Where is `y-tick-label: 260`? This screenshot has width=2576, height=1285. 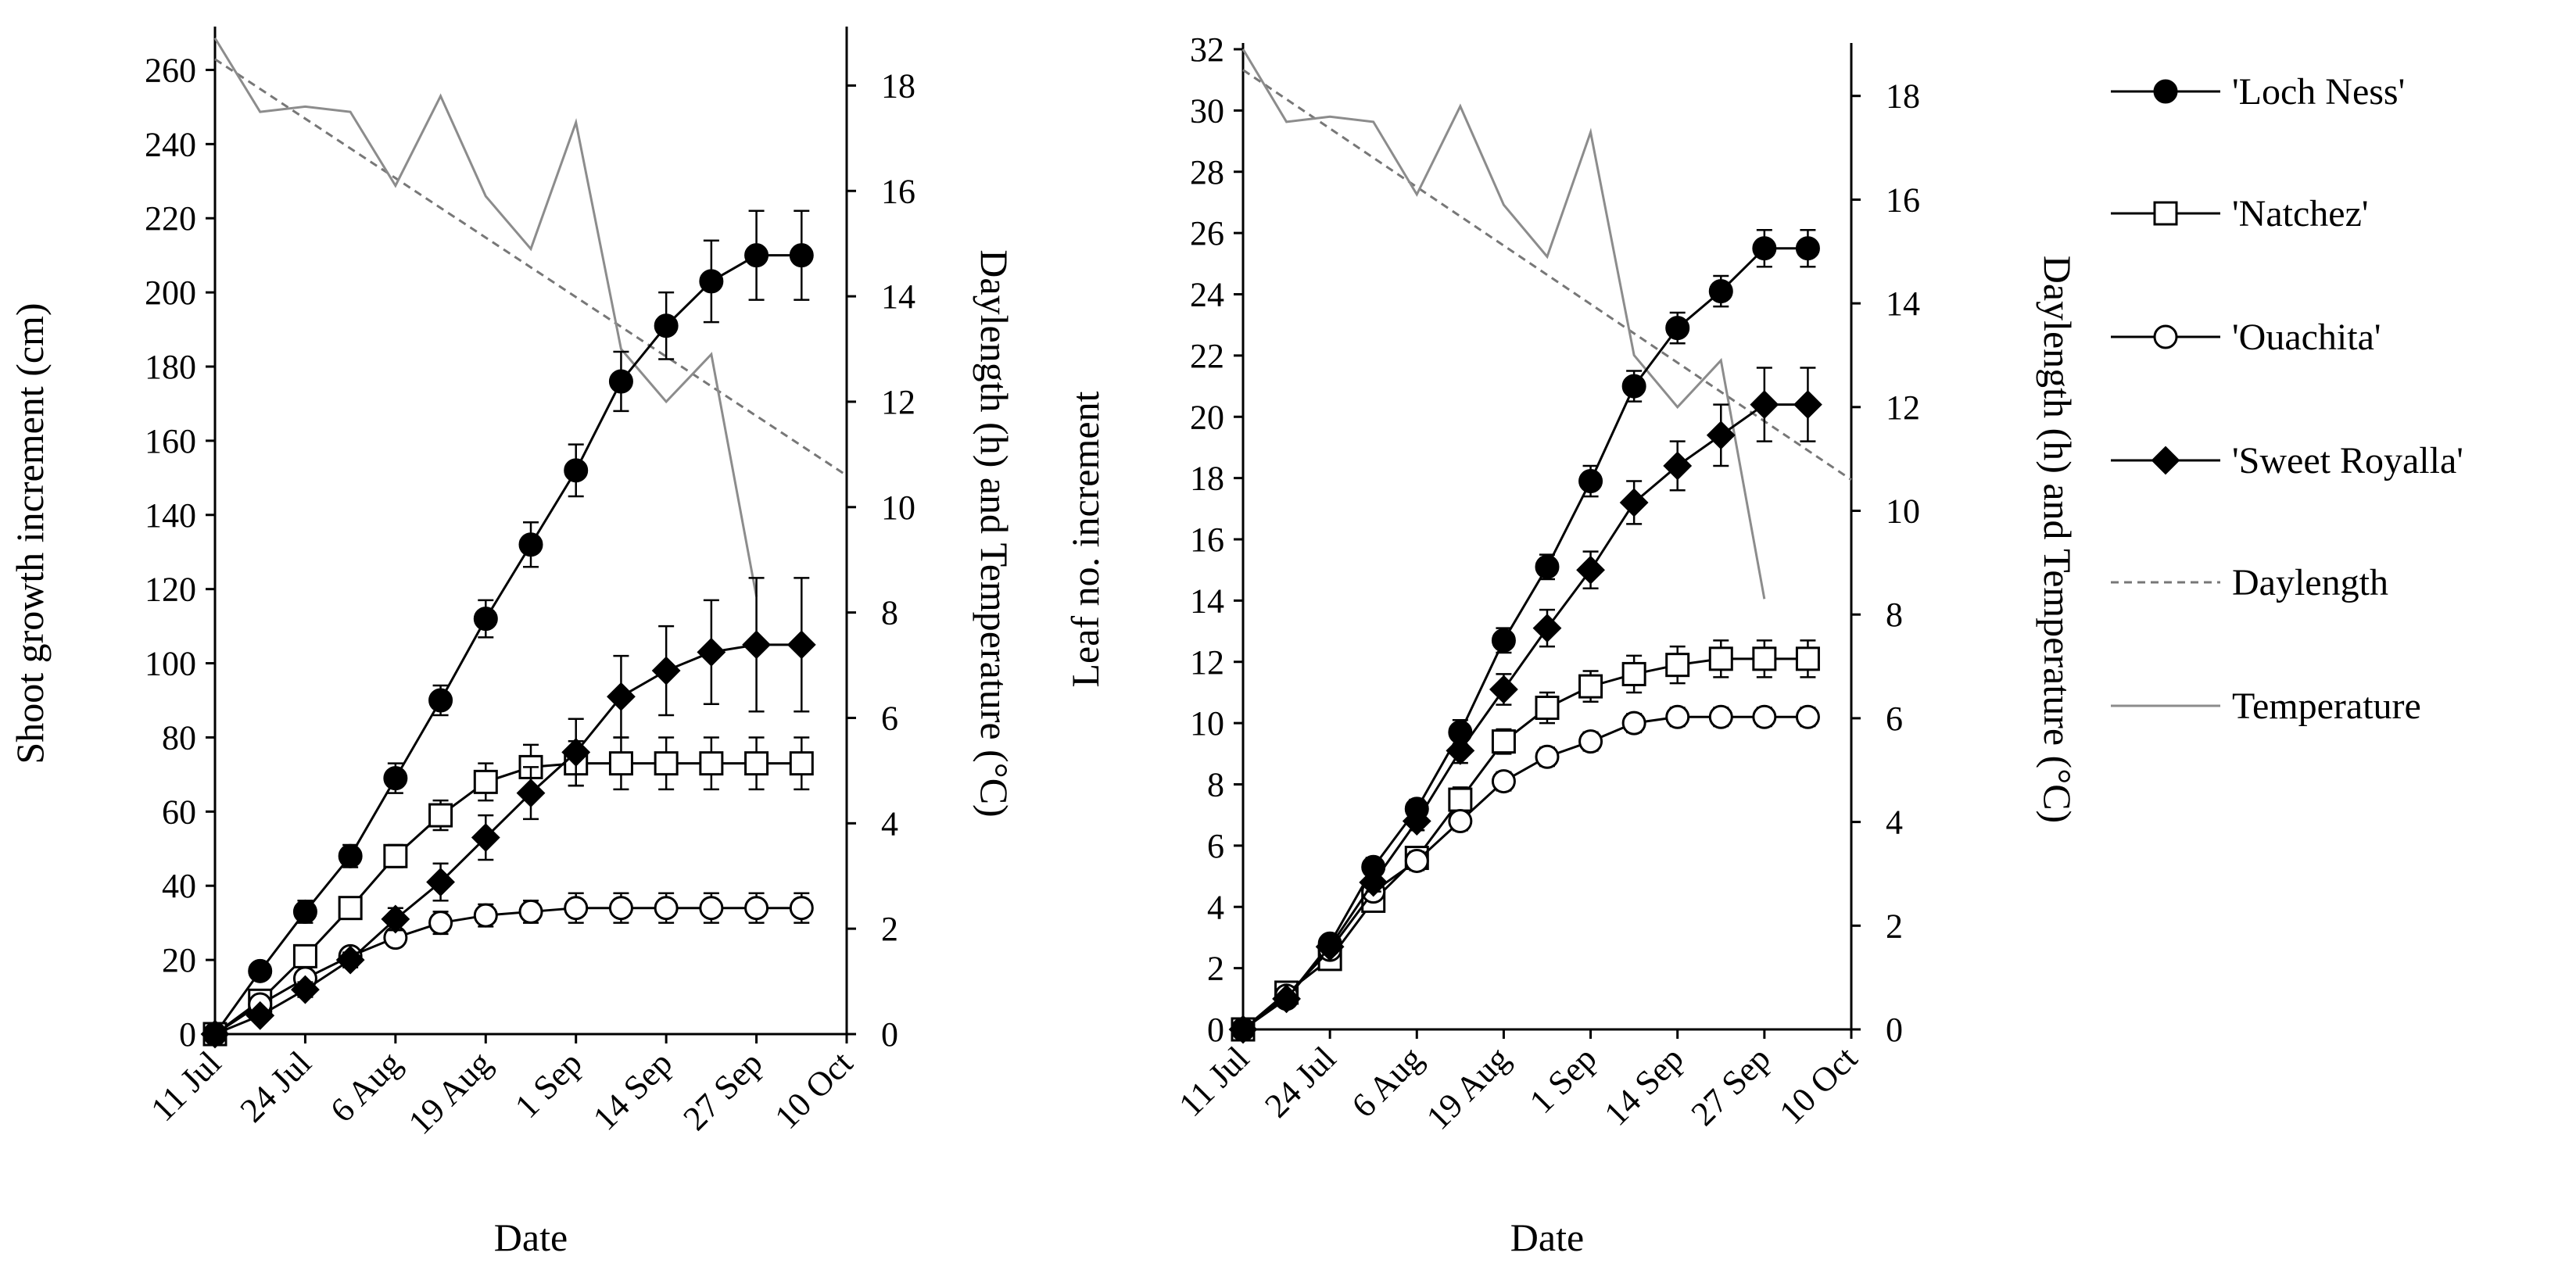 y-tick-label: 260 is located at coordinates (170, 70).